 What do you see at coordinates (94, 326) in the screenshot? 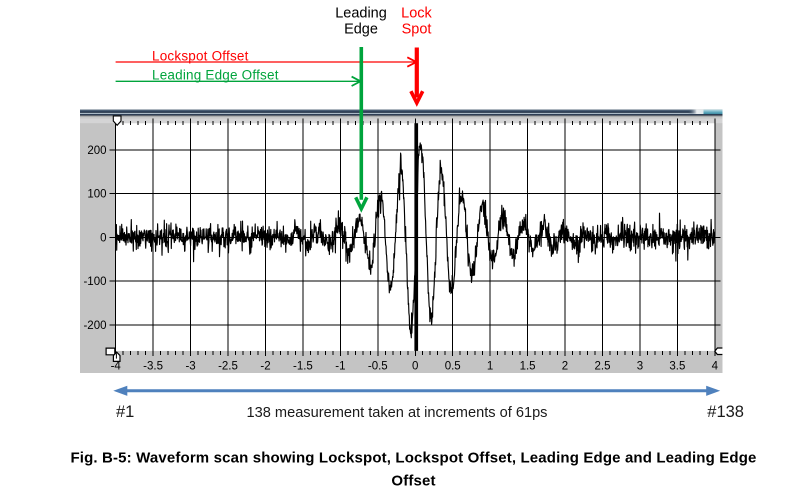
I see `svg-text: -200` at bounding box center [94, 326].